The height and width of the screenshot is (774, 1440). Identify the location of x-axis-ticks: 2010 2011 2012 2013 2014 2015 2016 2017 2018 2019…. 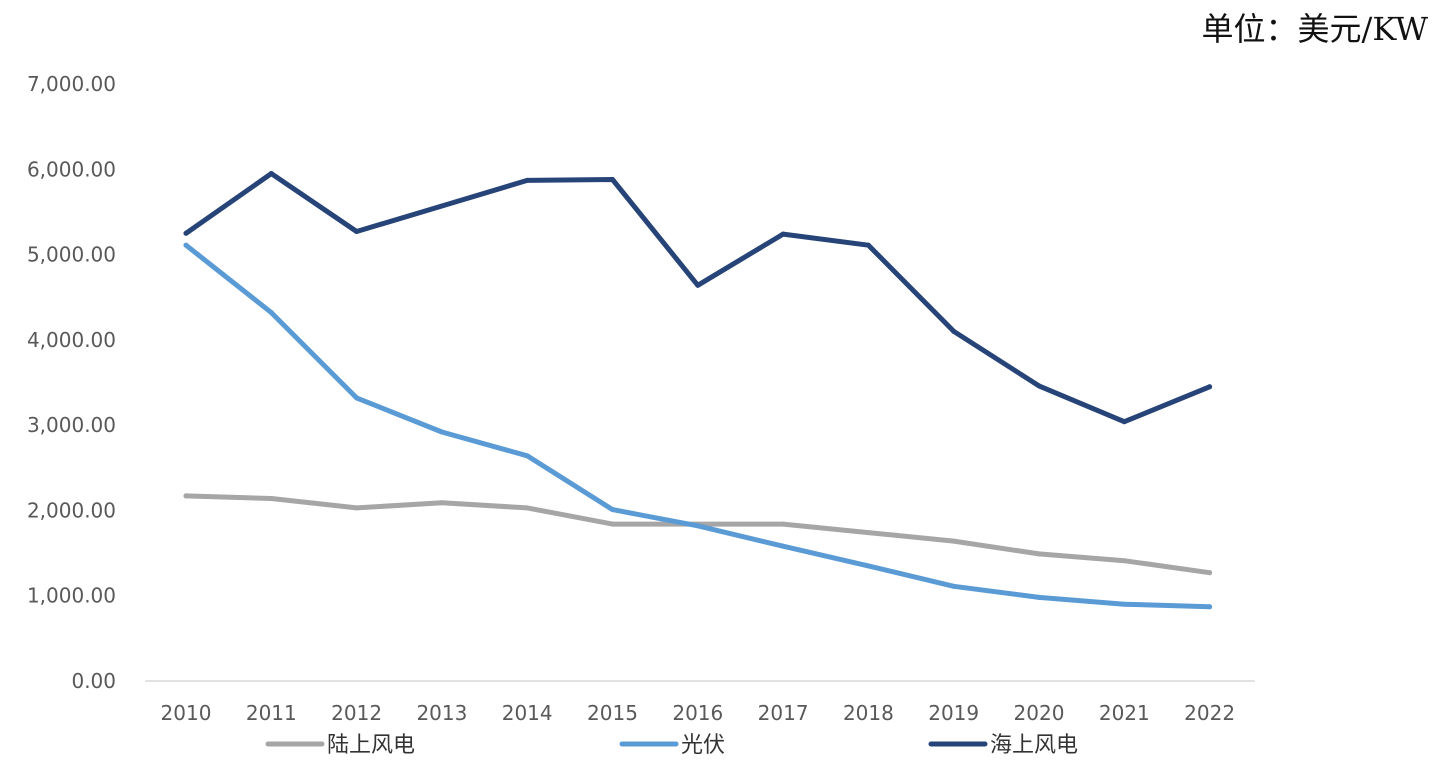
(698, 713).